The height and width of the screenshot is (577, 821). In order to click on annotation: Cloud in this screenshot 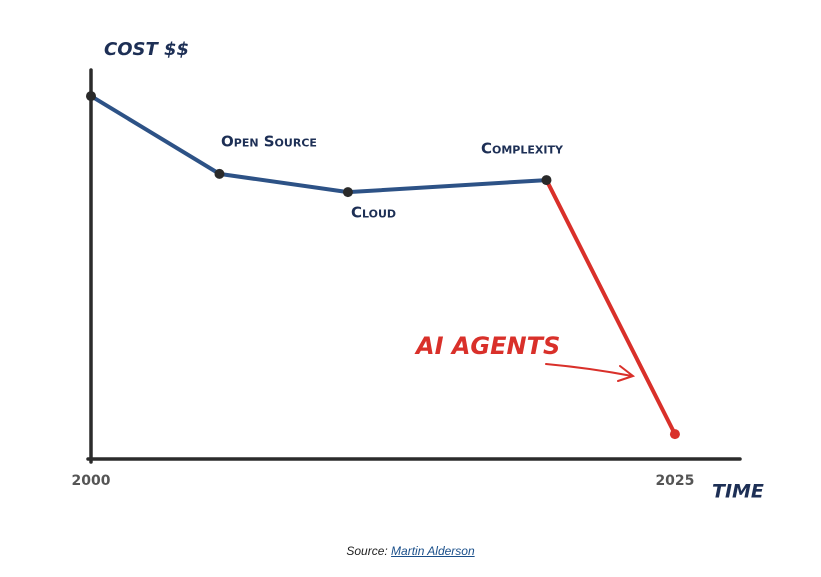, I will do `click(373, 213)`.